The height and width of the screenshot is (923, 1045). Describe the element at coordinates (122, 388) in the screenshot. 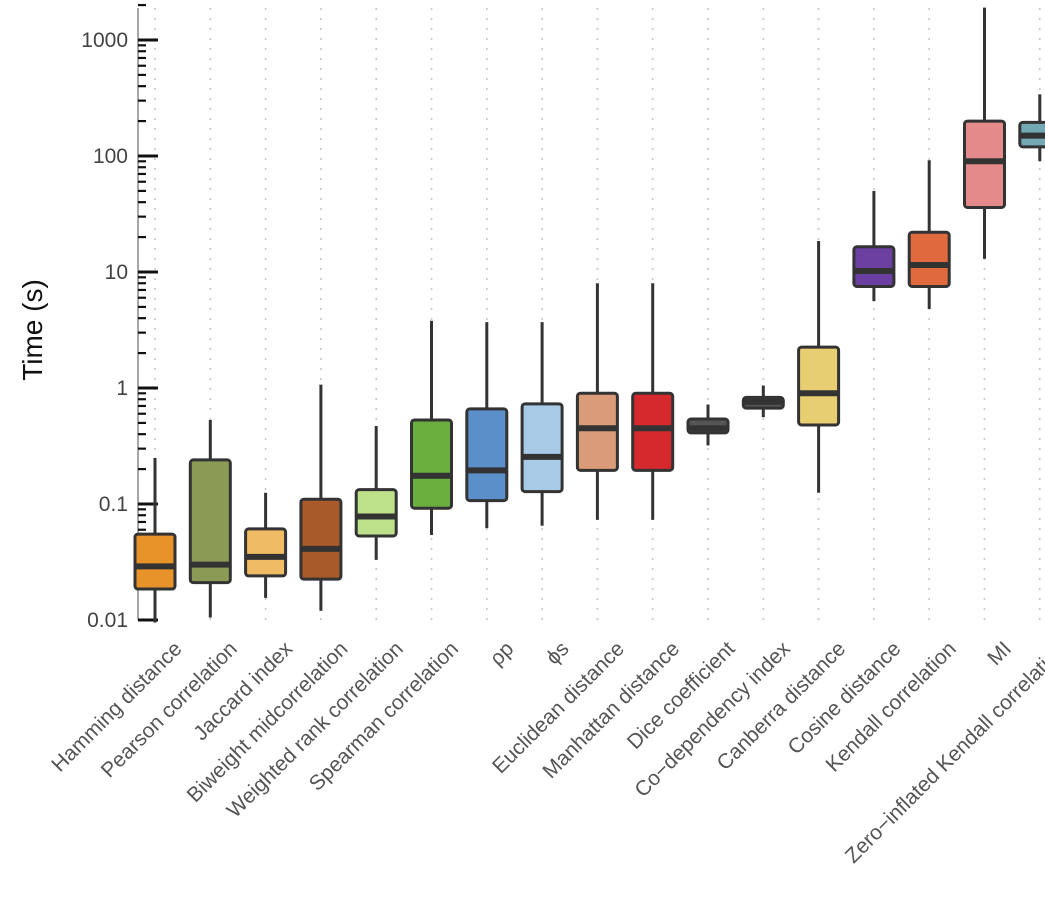

I see `y-tick-label: 1` at that location.